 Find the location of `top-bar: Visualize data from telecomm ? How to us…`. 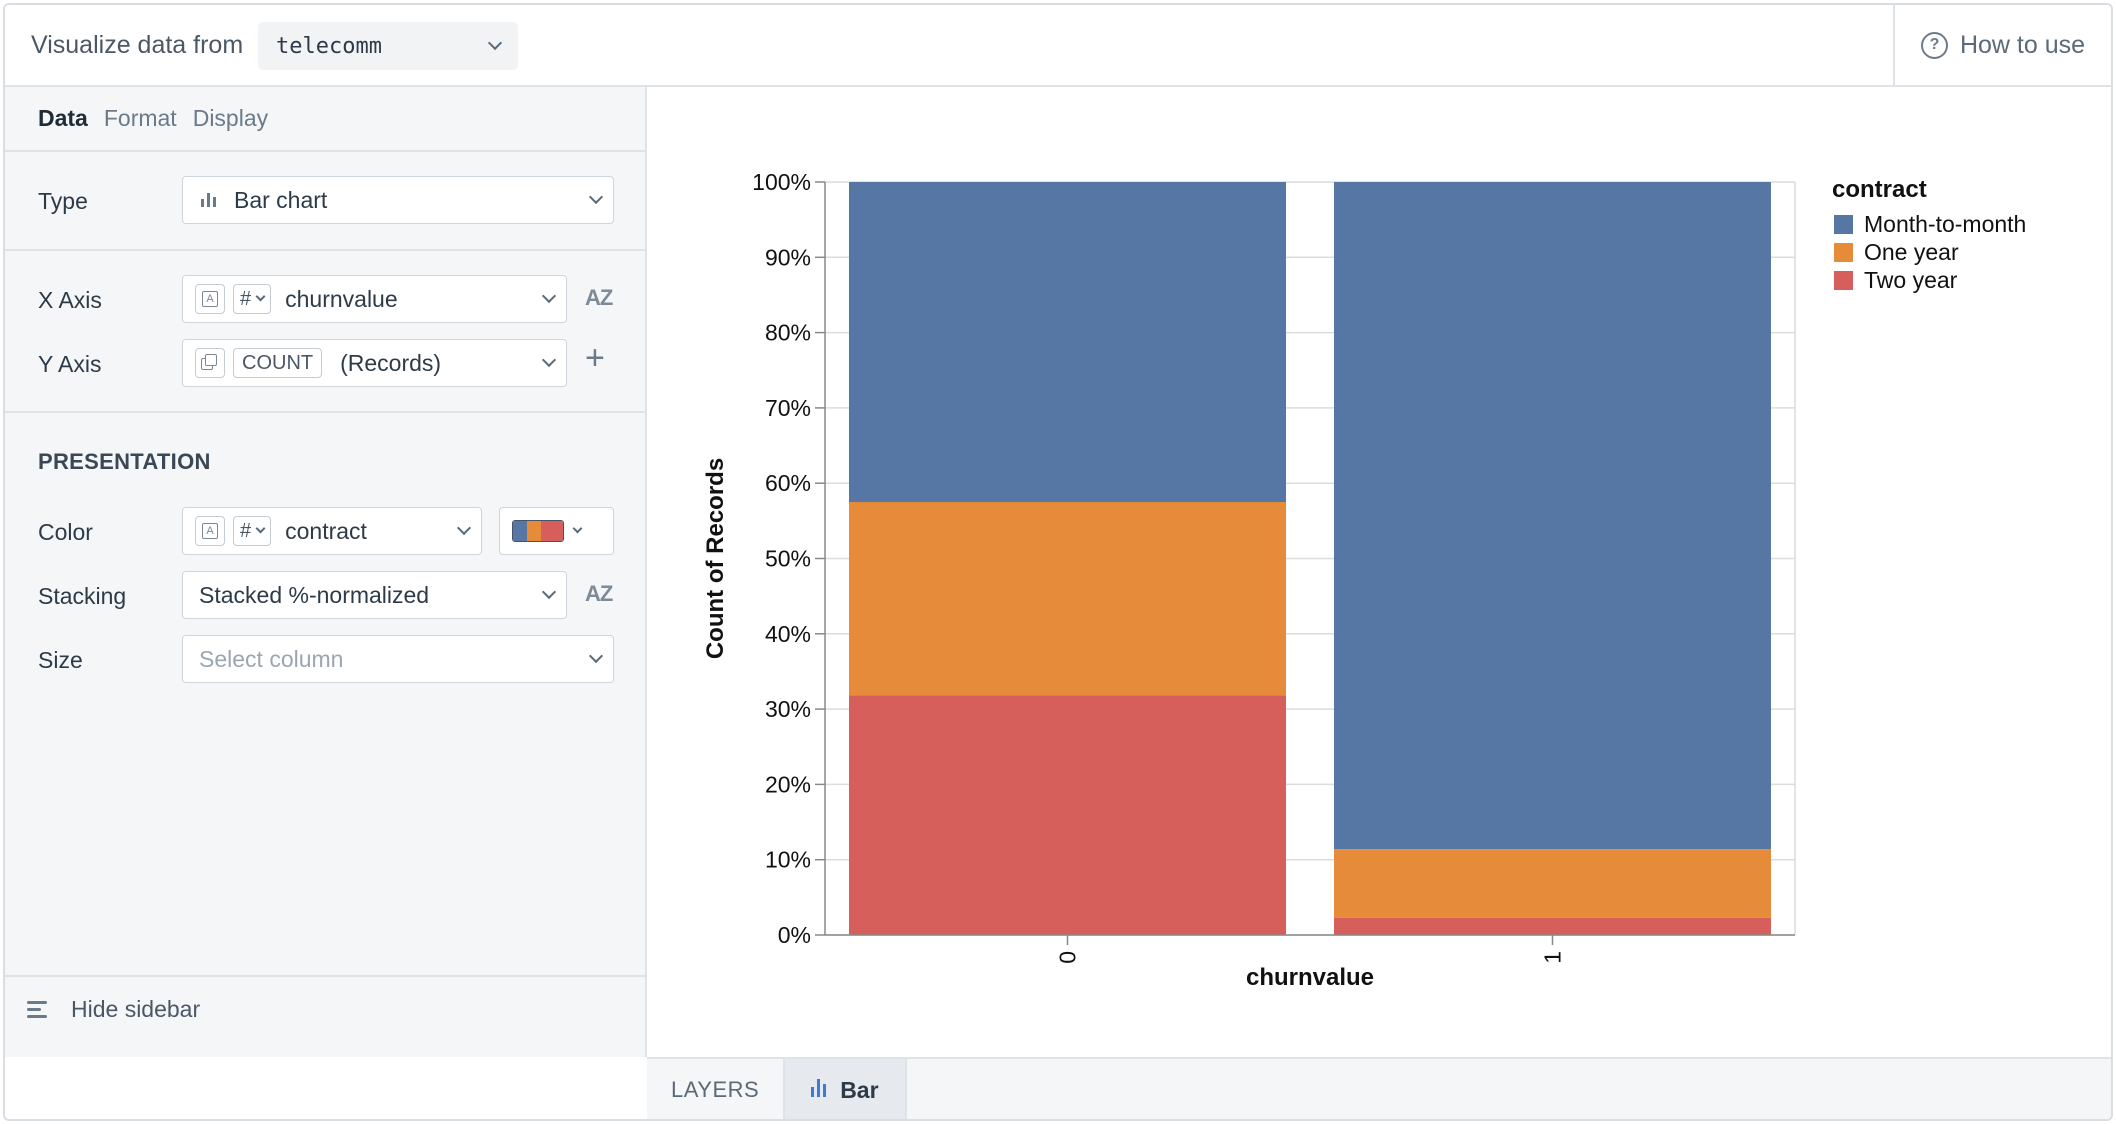

top-bar: Visualize data from telecomm ? How to us… is located at coordinates (1058, 46).